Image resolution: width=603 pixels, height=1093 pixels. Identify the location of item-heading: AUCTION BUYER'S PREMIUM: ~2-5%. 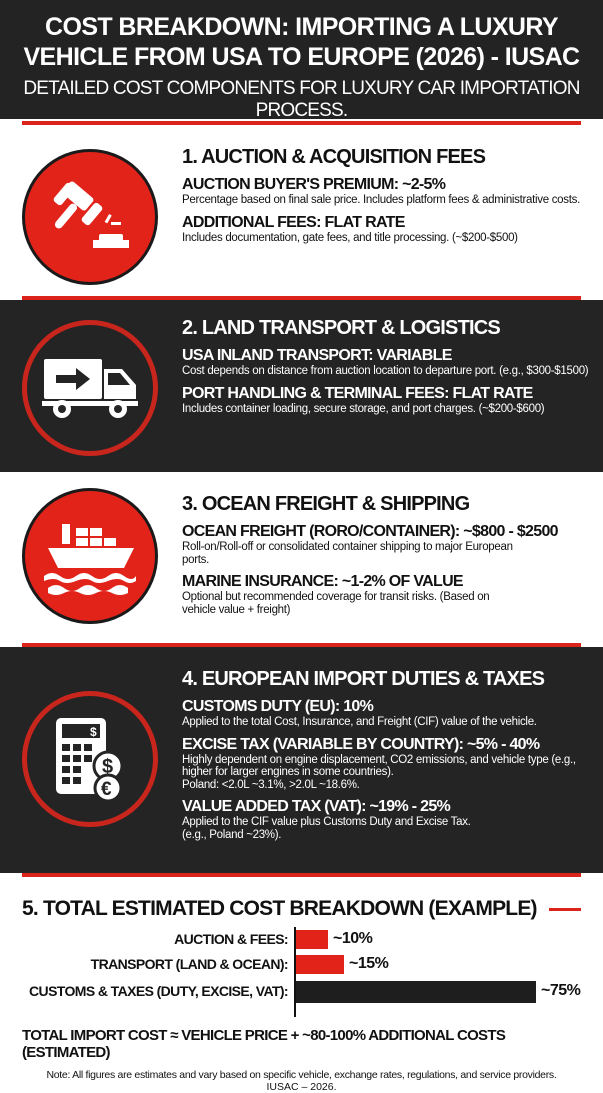
(314, 184).